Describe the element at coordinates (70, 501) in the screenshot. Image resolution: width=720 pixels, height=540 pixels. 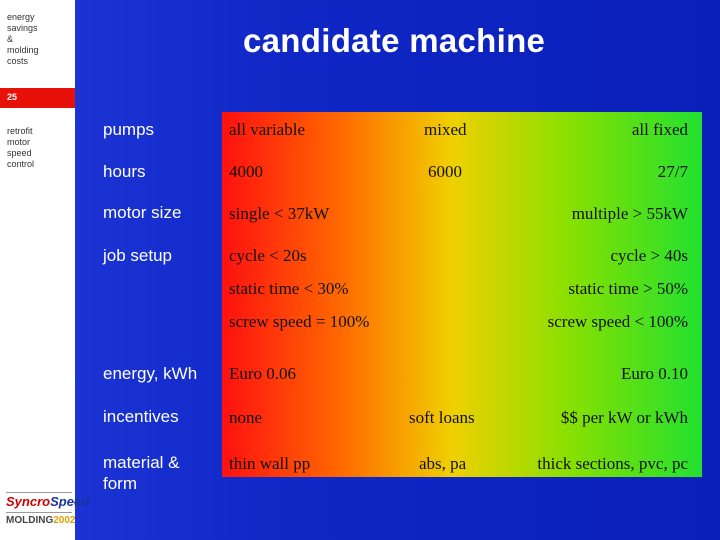
I see `logo-speed-text: Speed` at that location.